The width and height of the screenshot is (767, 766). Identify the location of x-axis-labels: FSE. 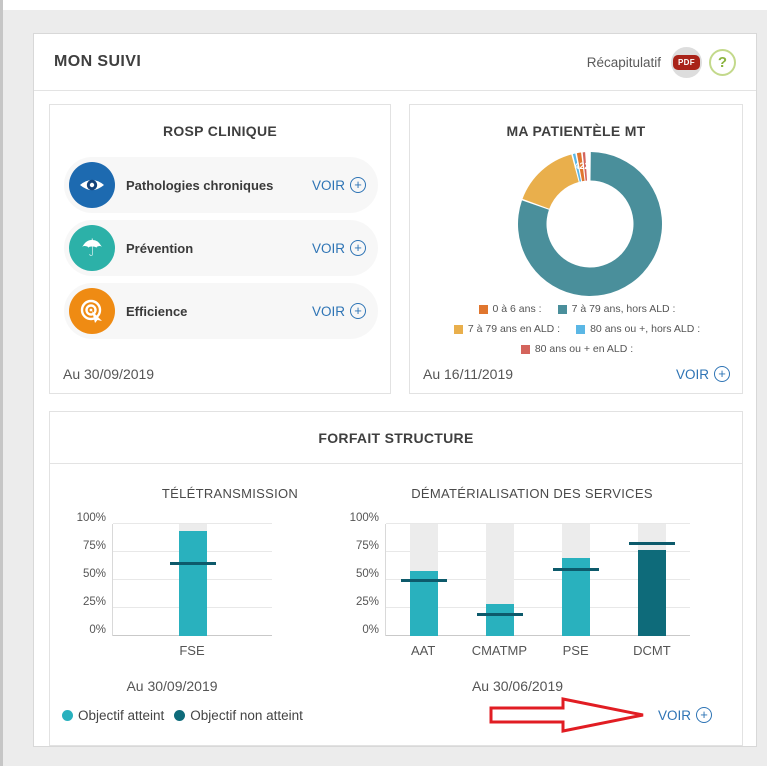
(172, 650).